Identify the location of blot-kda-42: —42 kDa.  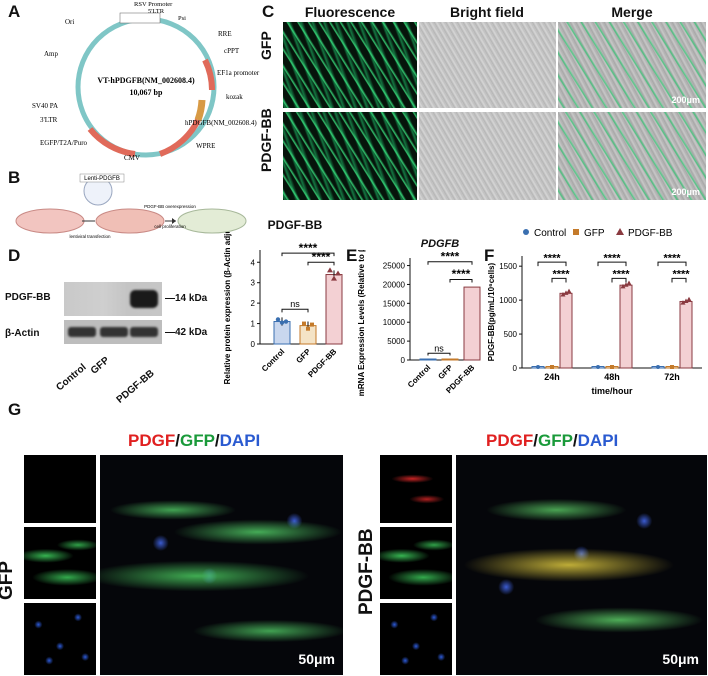
(186, 332).